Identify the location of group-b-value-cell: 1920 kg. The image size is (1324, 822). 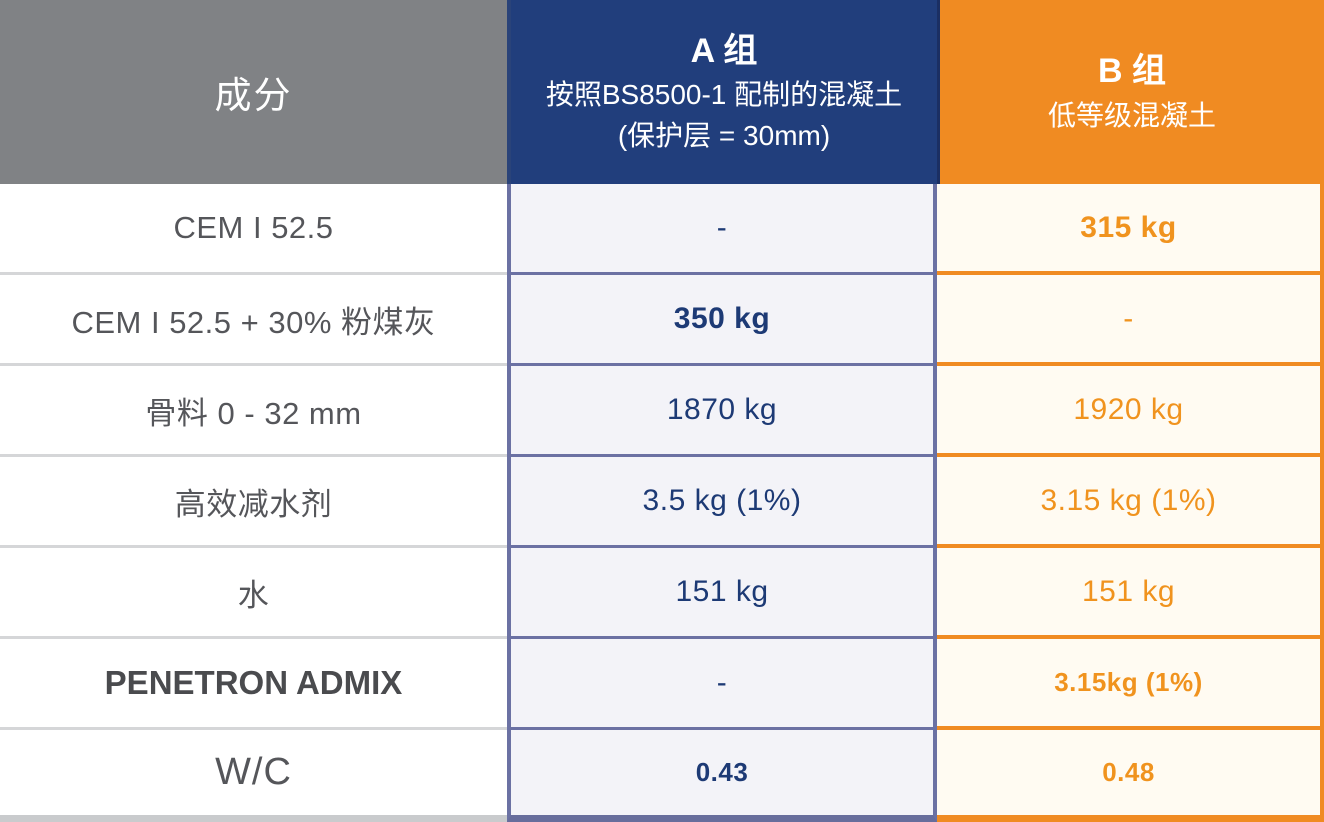
(1130, 411).